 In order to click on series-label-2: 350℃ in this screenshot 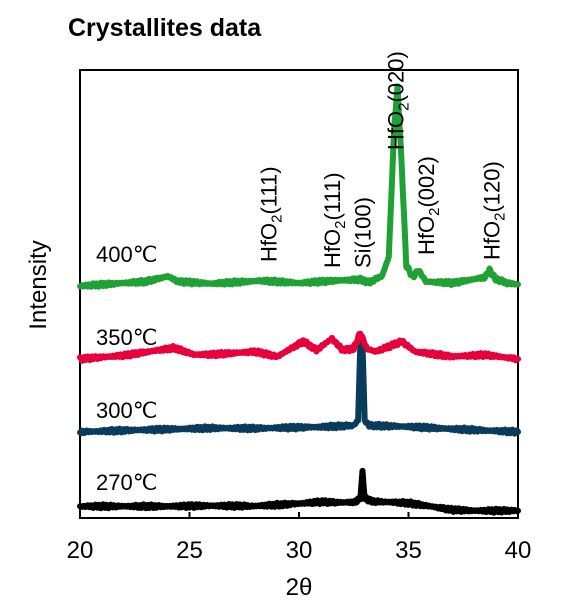, I will do `click(126, 337)`.